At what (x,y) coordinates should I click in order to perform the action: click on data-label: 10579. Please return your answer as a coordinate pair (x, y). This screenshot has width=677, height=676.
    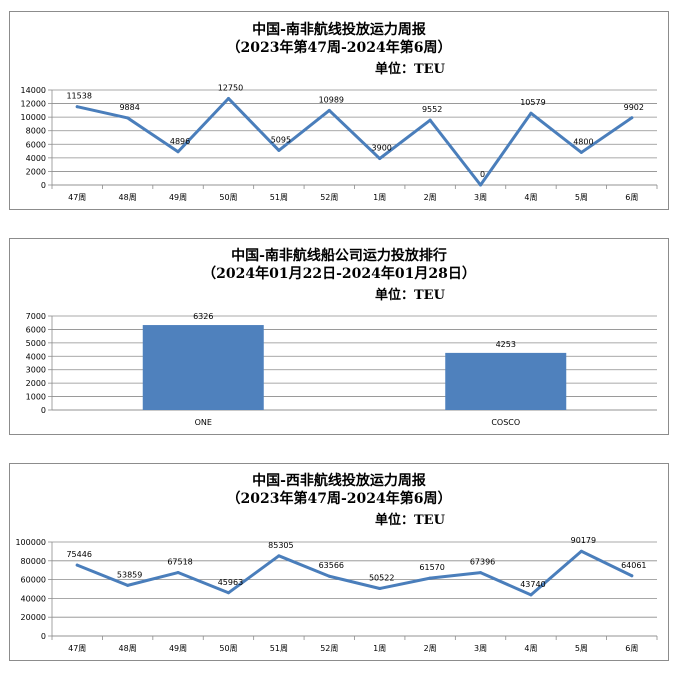
    Looking at the image, I should click on (532, 102).